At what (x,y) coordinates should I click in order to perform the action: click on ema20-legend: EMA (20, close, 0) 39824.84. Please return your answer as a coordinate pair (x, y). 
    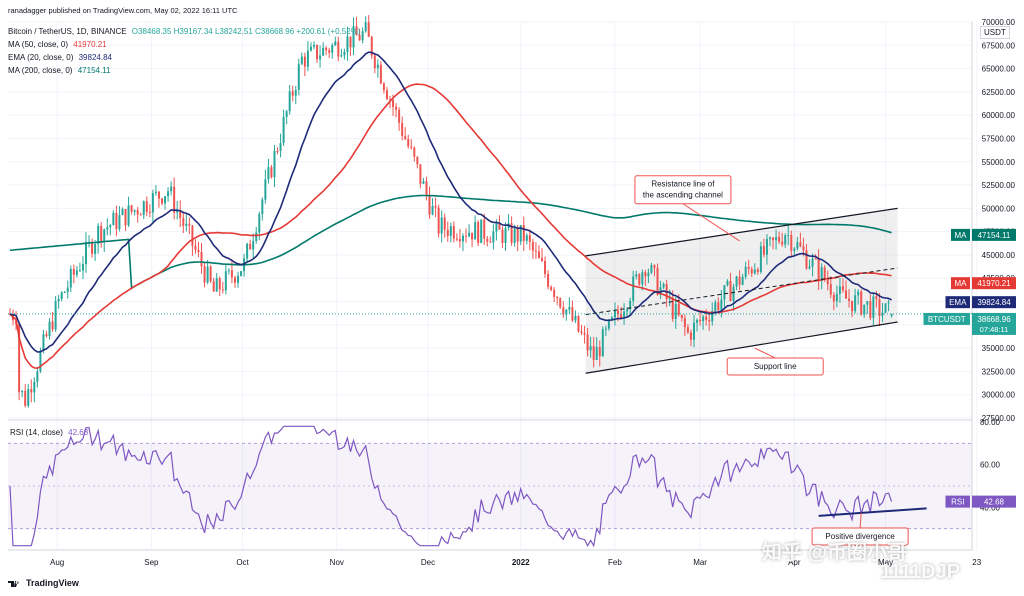
    Looking at the image, I should click on (60, 57).